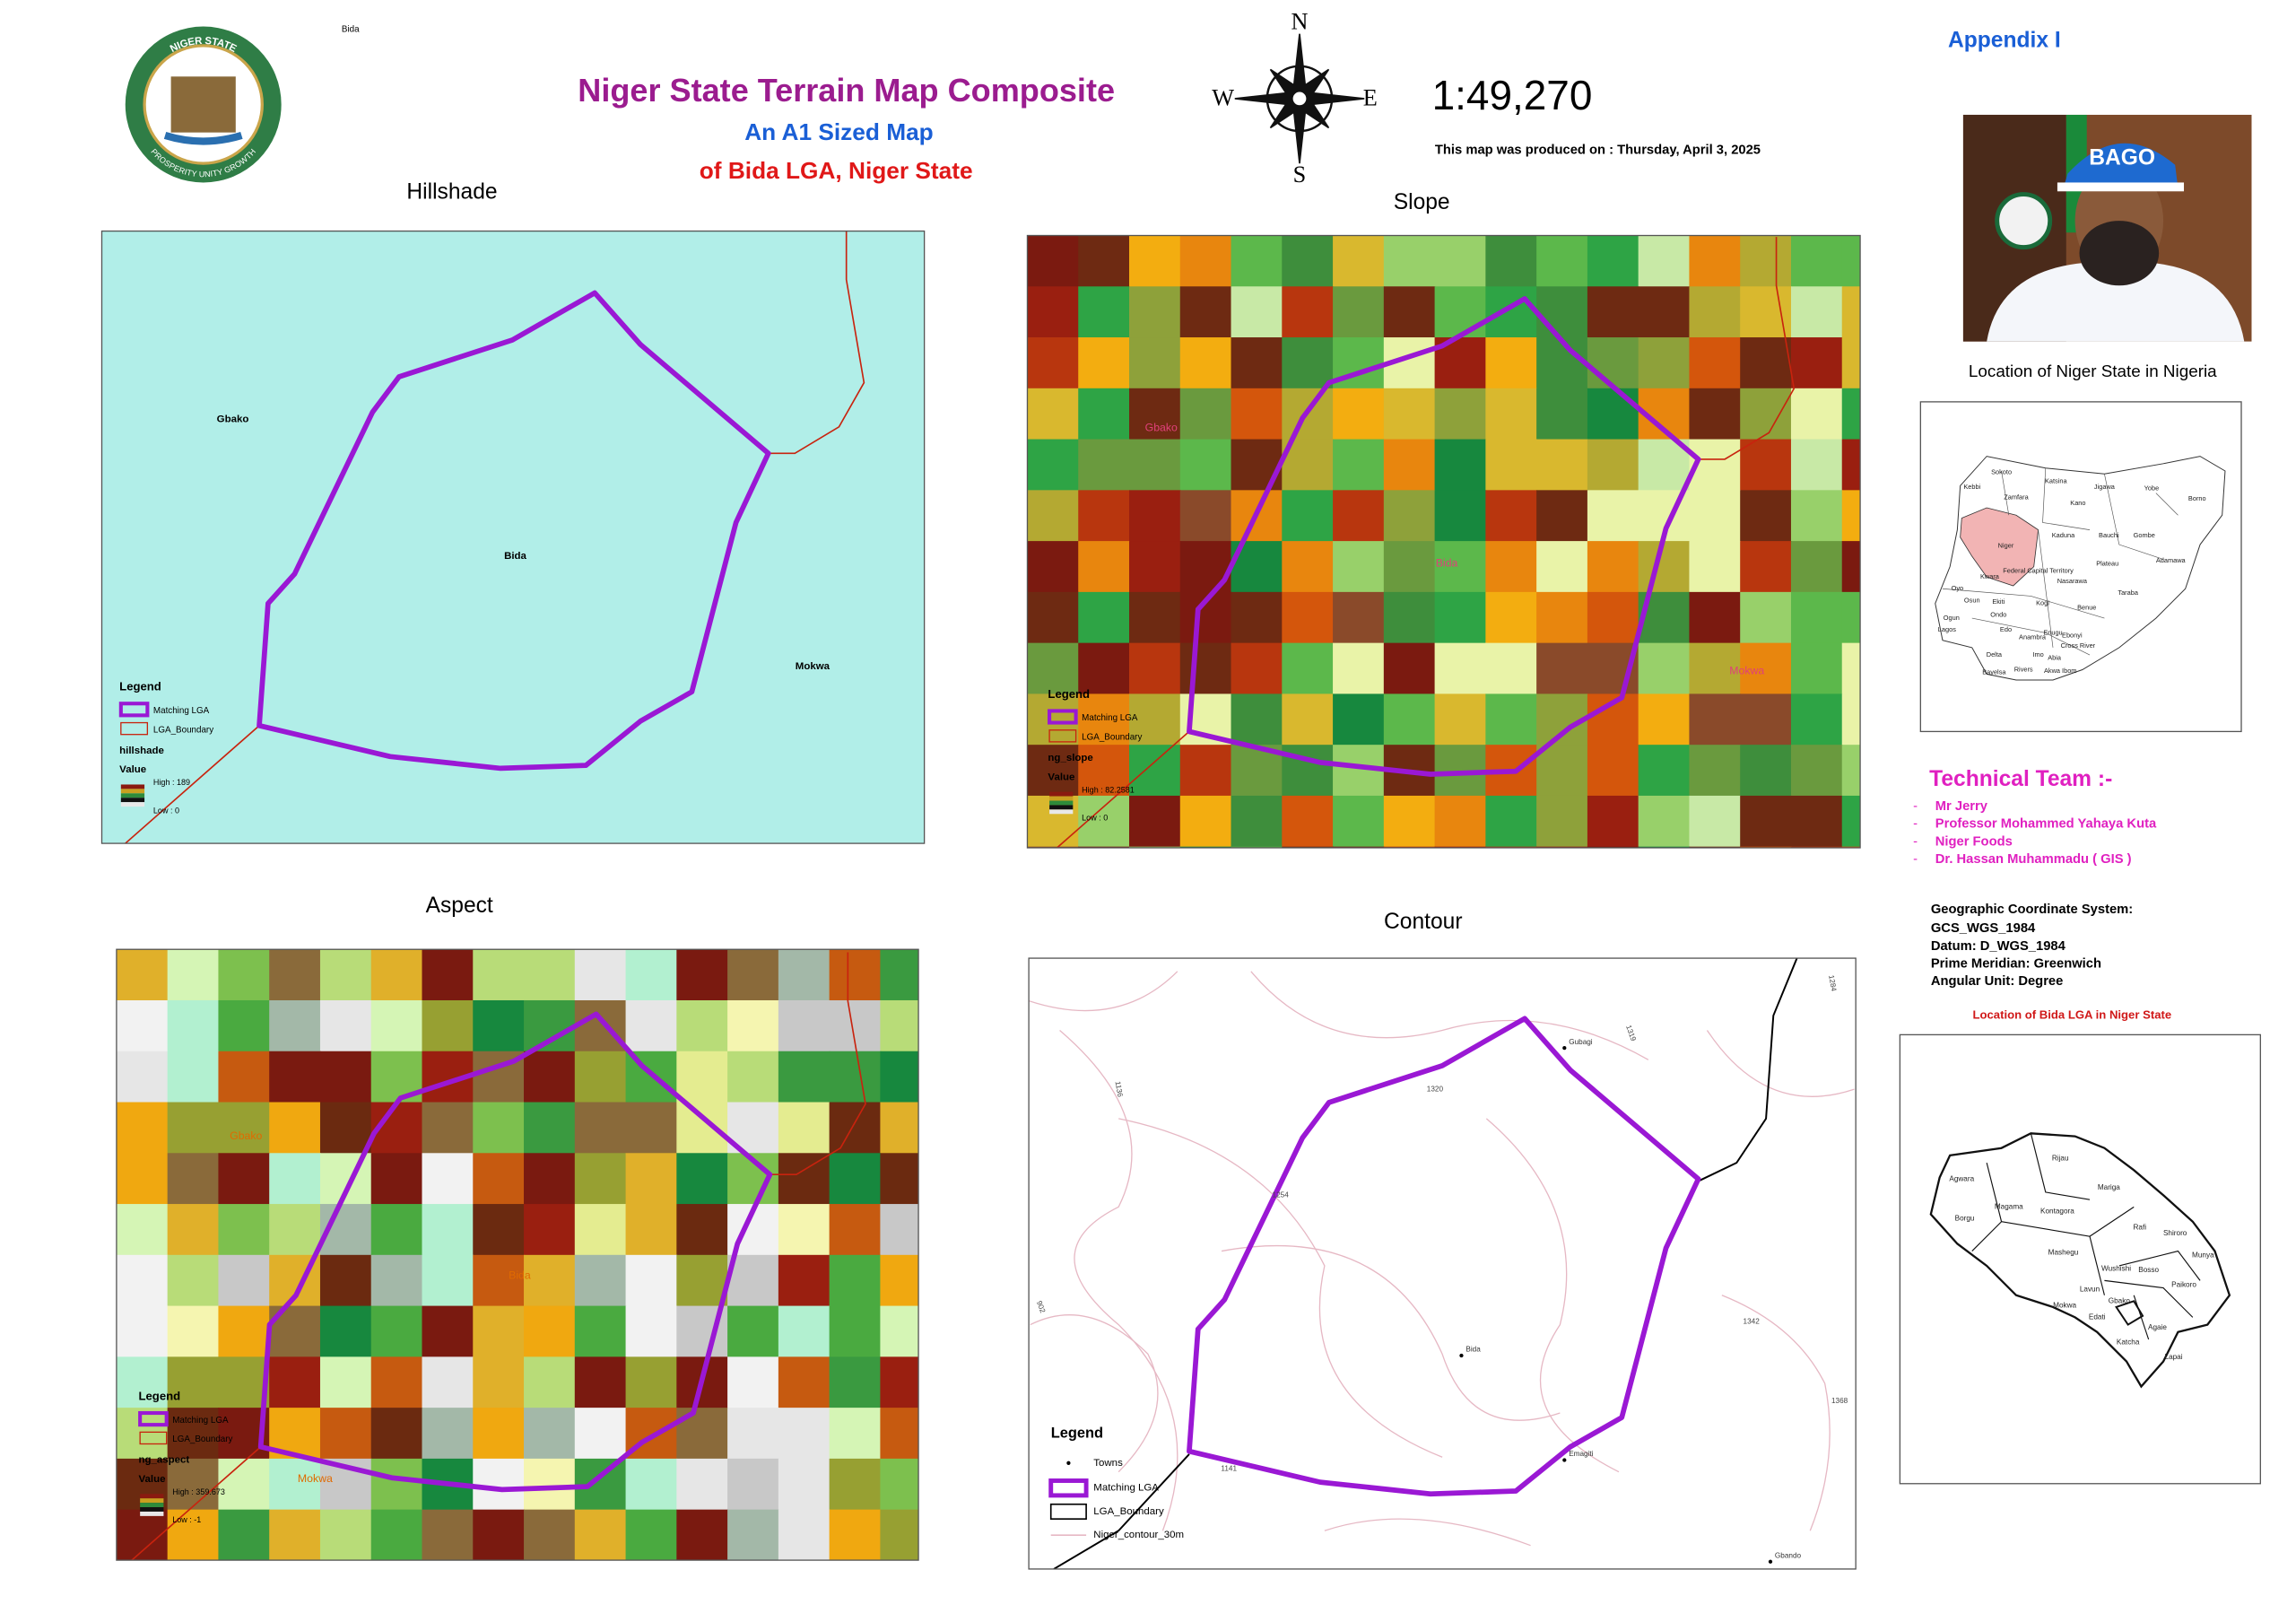  I want to click on legend-value: Value, so click(152, 1480).